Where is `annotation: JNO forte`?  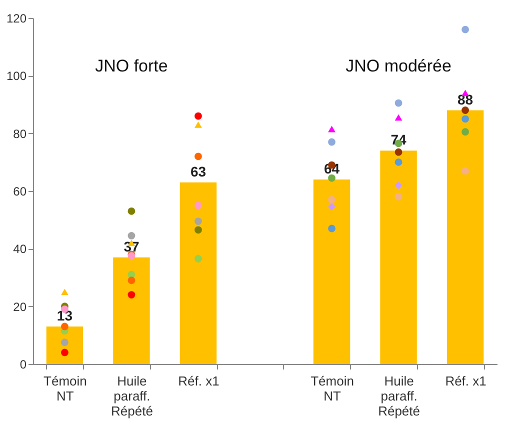 annotation: JNO forte is located at coordinates (131, 66).